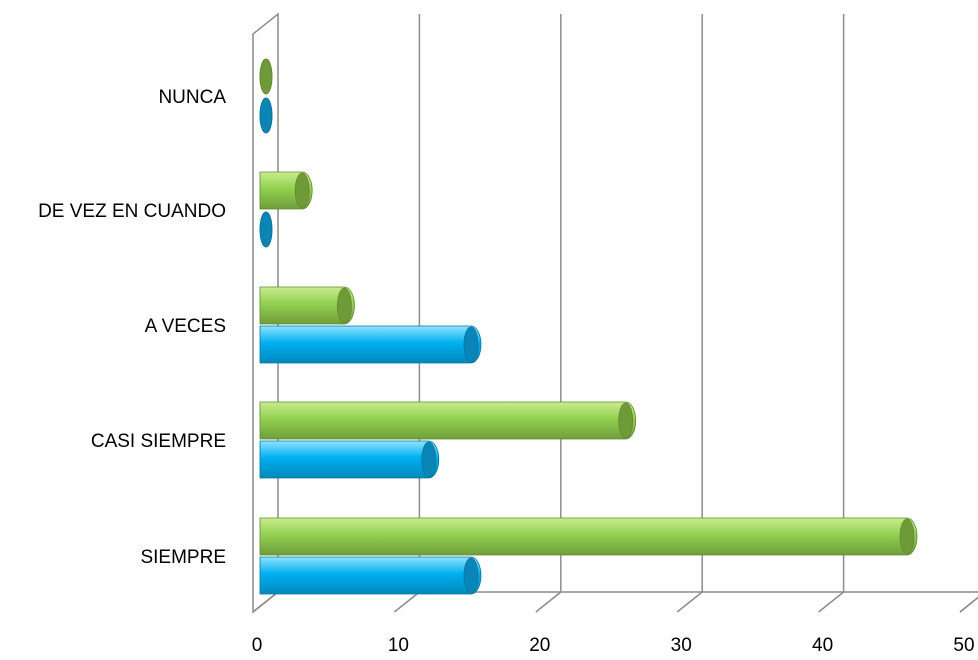  I want to click on x-tick-label: 10, so click(398, 645).